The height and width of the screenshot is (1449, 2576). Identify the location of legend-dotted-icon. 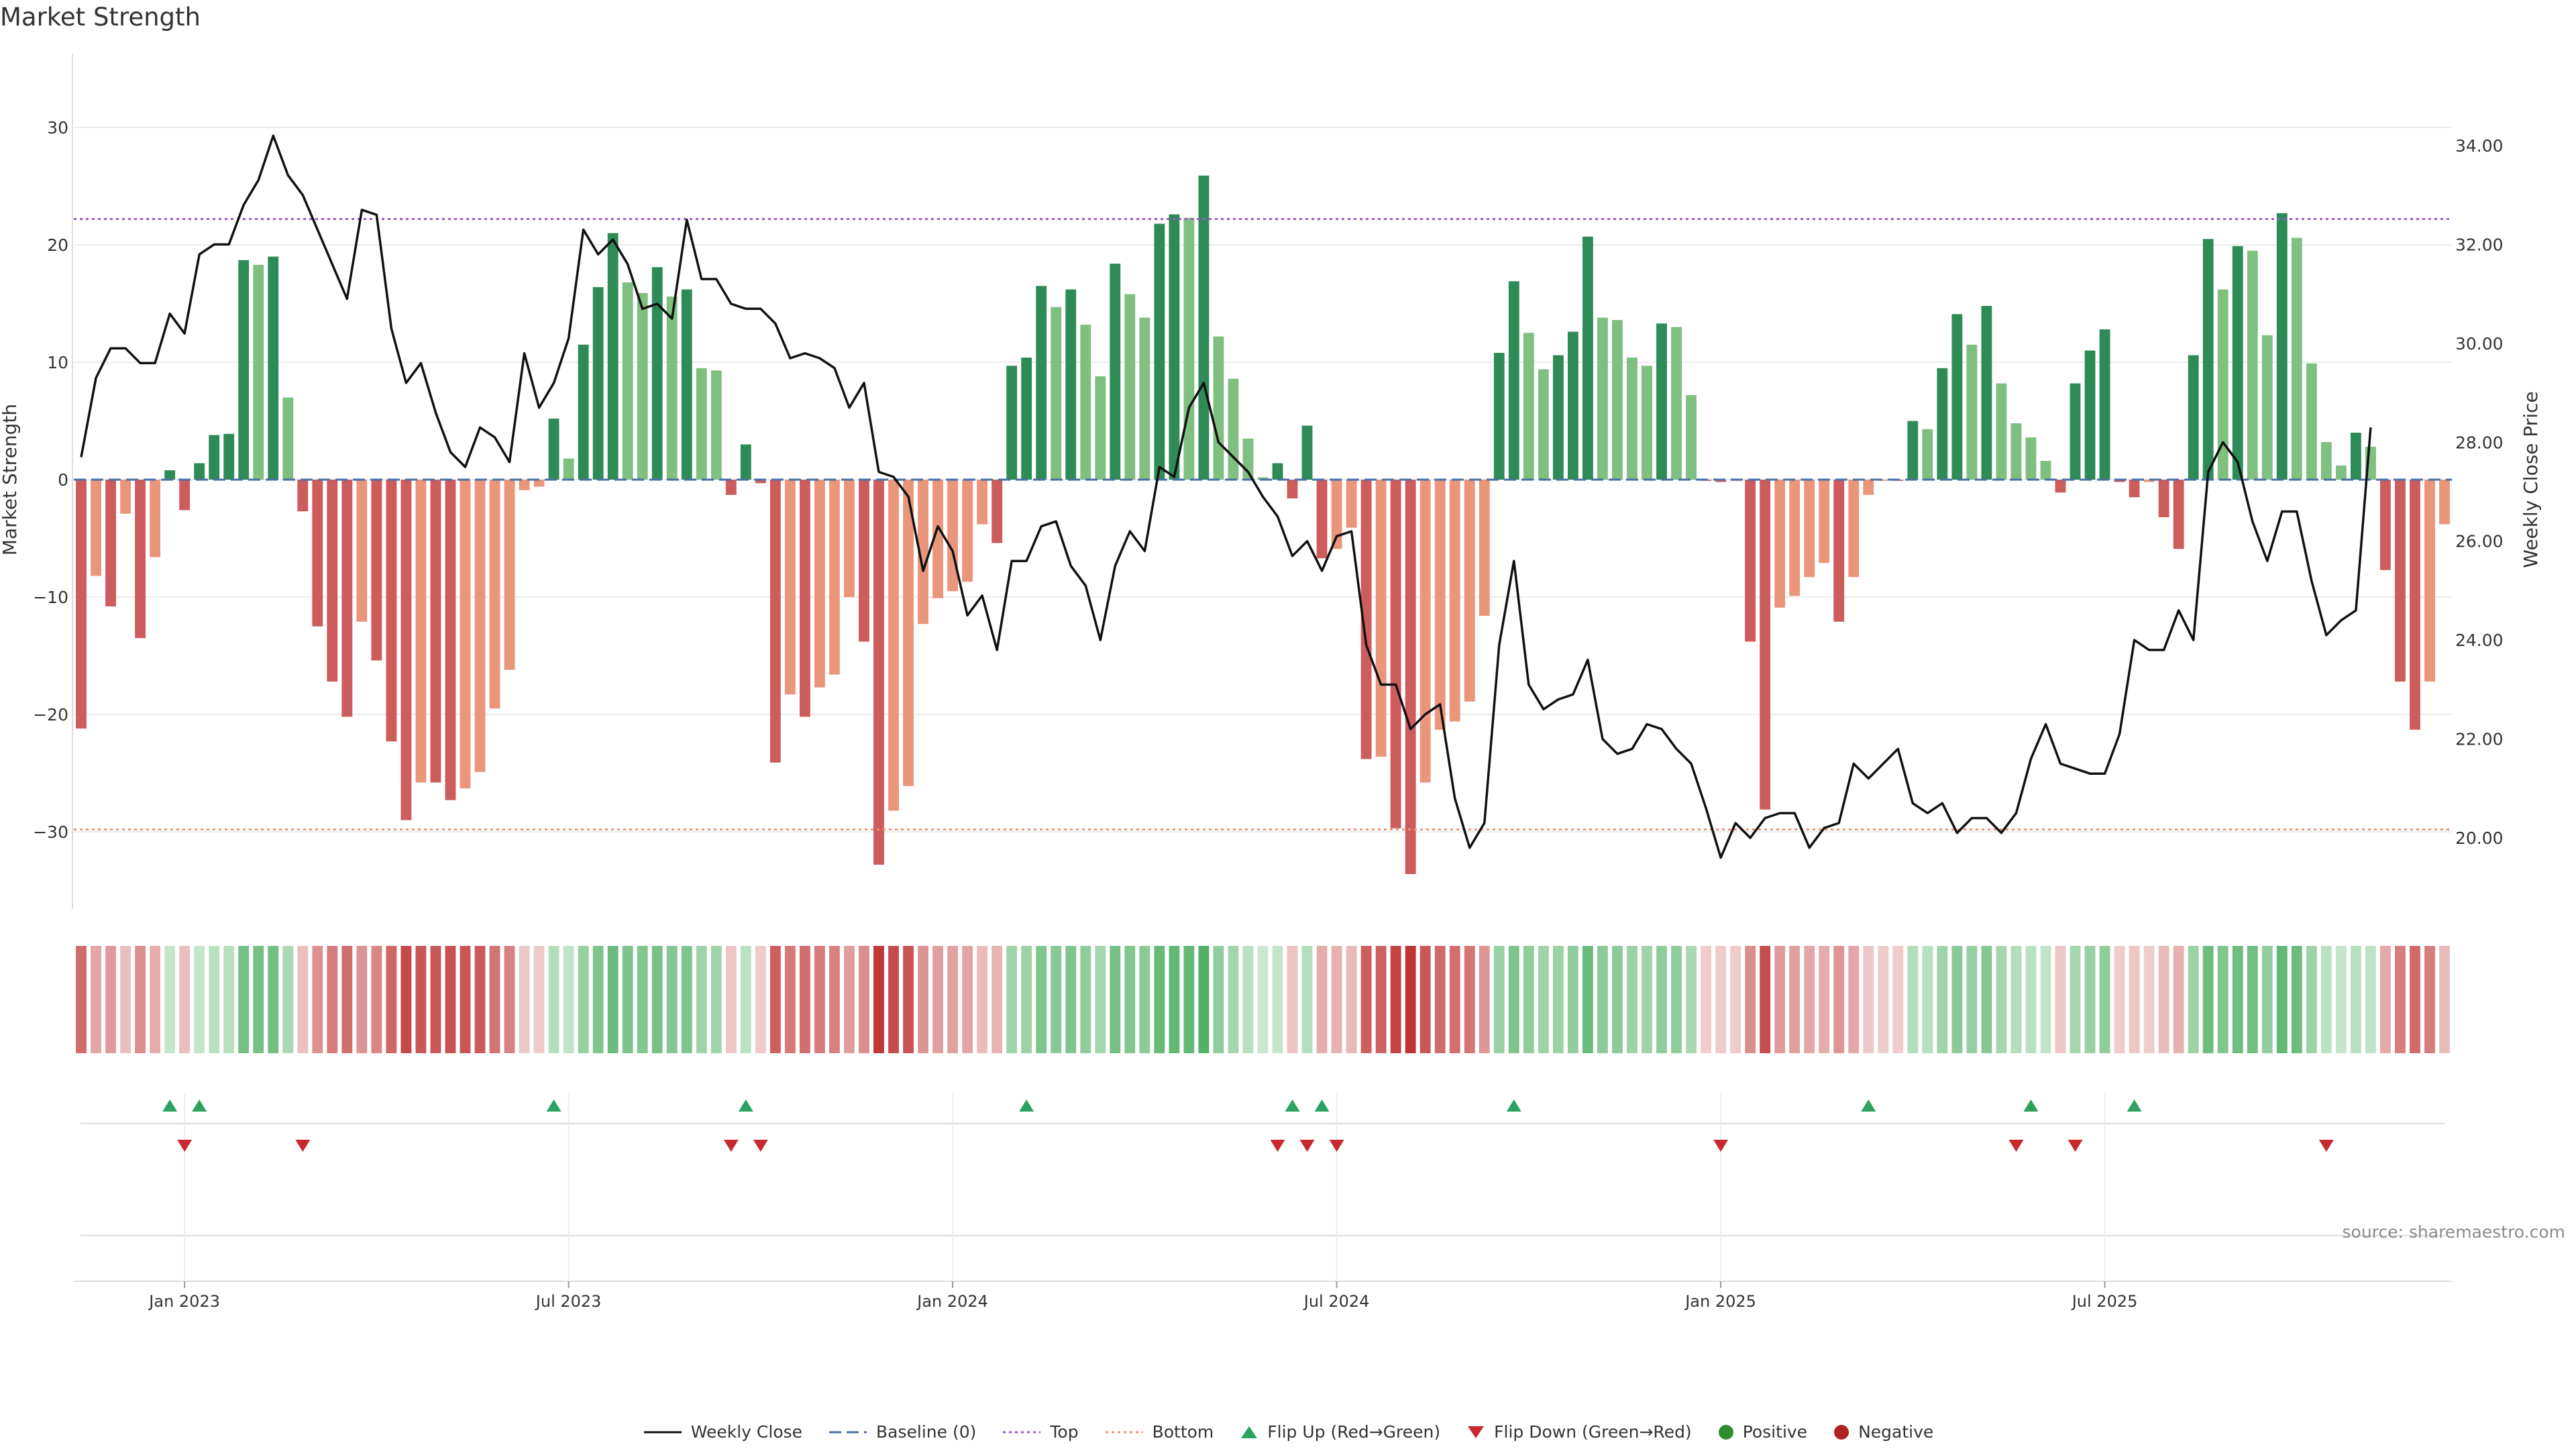
(1124, 1432).